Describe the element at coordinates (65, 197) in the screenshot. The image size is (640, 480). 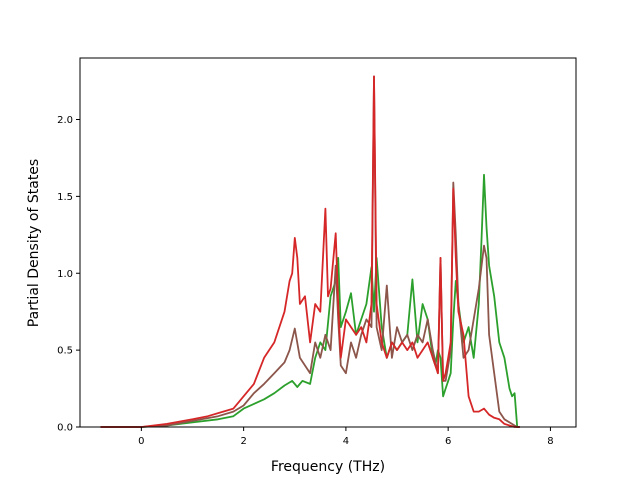
I see `y-tick-label: 1.5` at that location.